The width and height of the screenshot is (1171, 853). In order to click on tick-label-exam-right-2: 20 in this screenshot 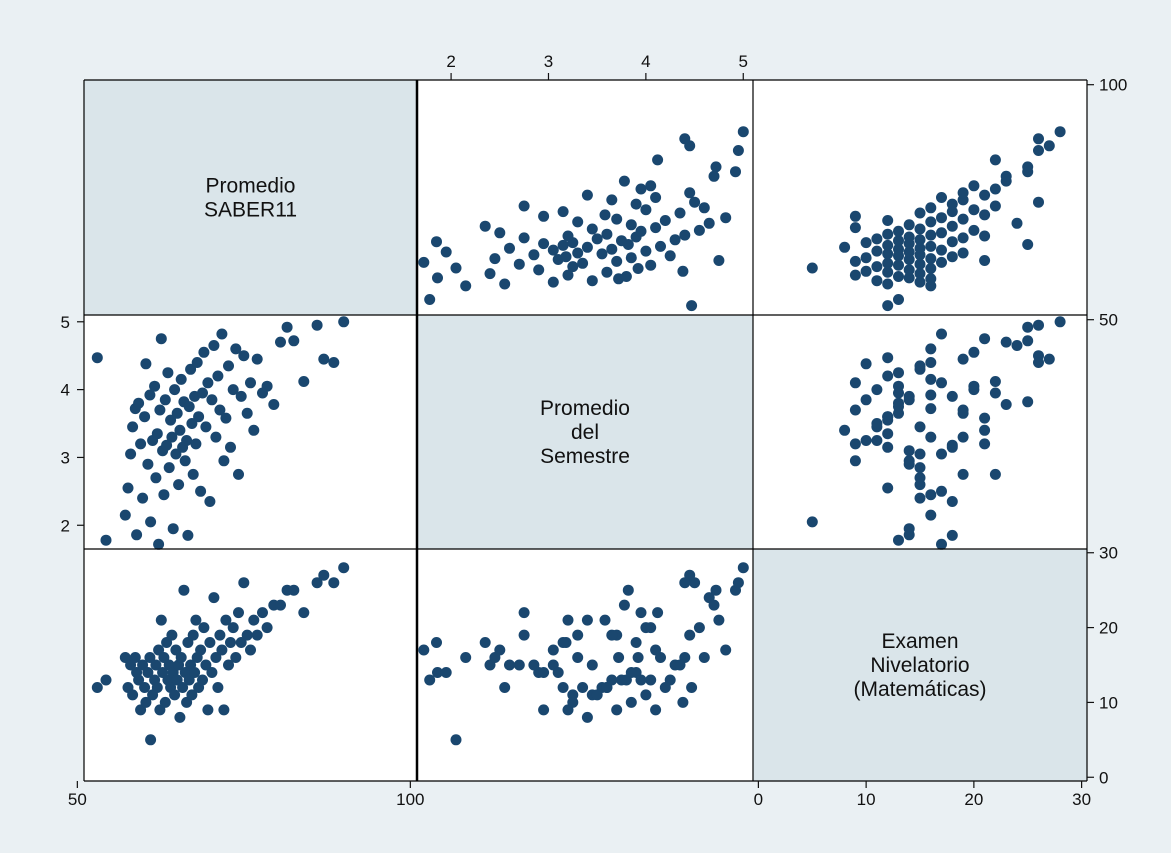, I will do `click(1108, 628)`.